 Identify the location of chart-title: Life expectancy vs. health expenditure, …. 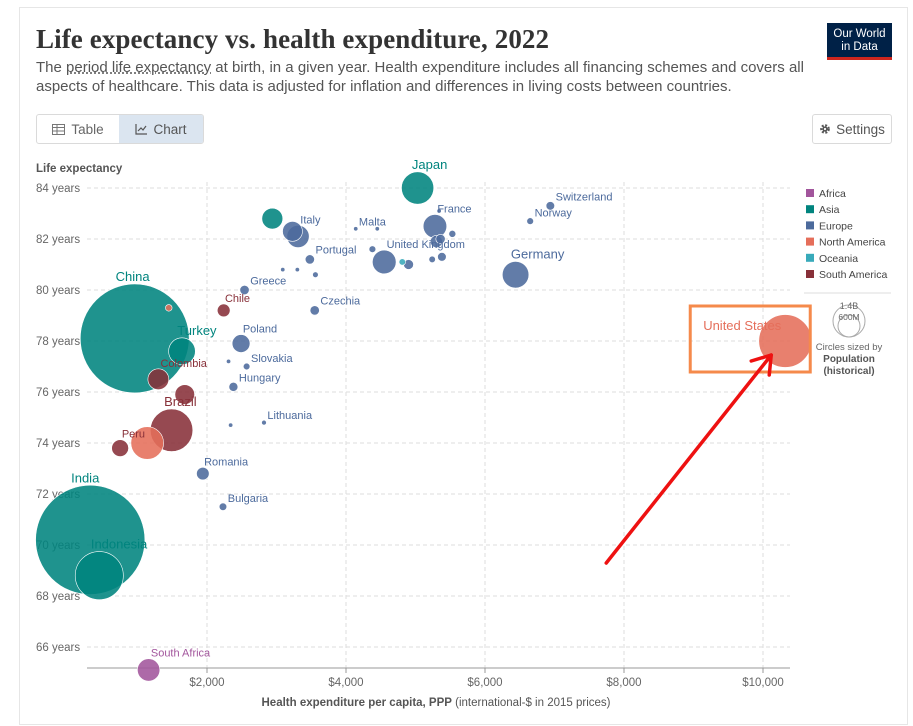
(293, 39).